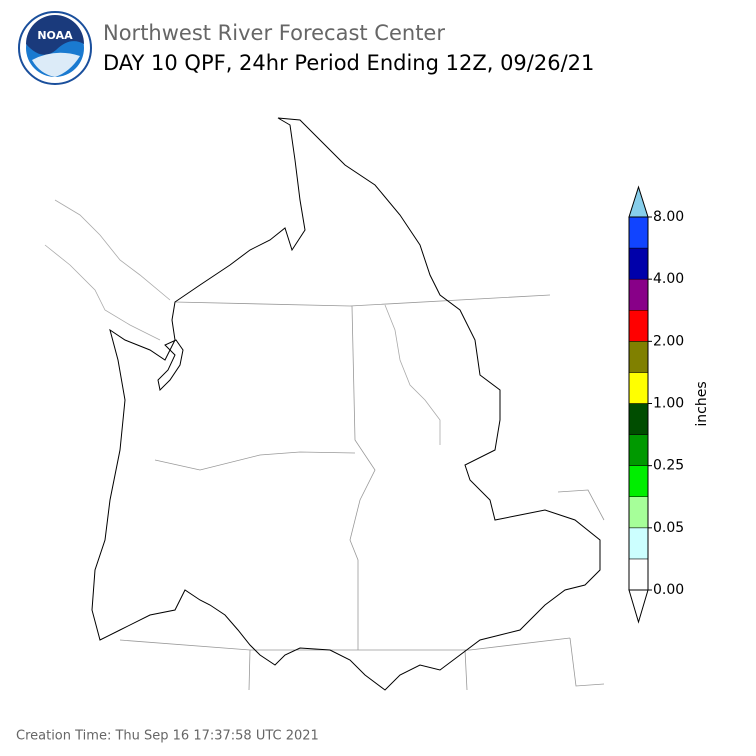 The image size is (756, 756). I want to click on colorbar: 0.00 0.05 0.25 1.00 2.00 4.00 8.00, so click(656, 404).